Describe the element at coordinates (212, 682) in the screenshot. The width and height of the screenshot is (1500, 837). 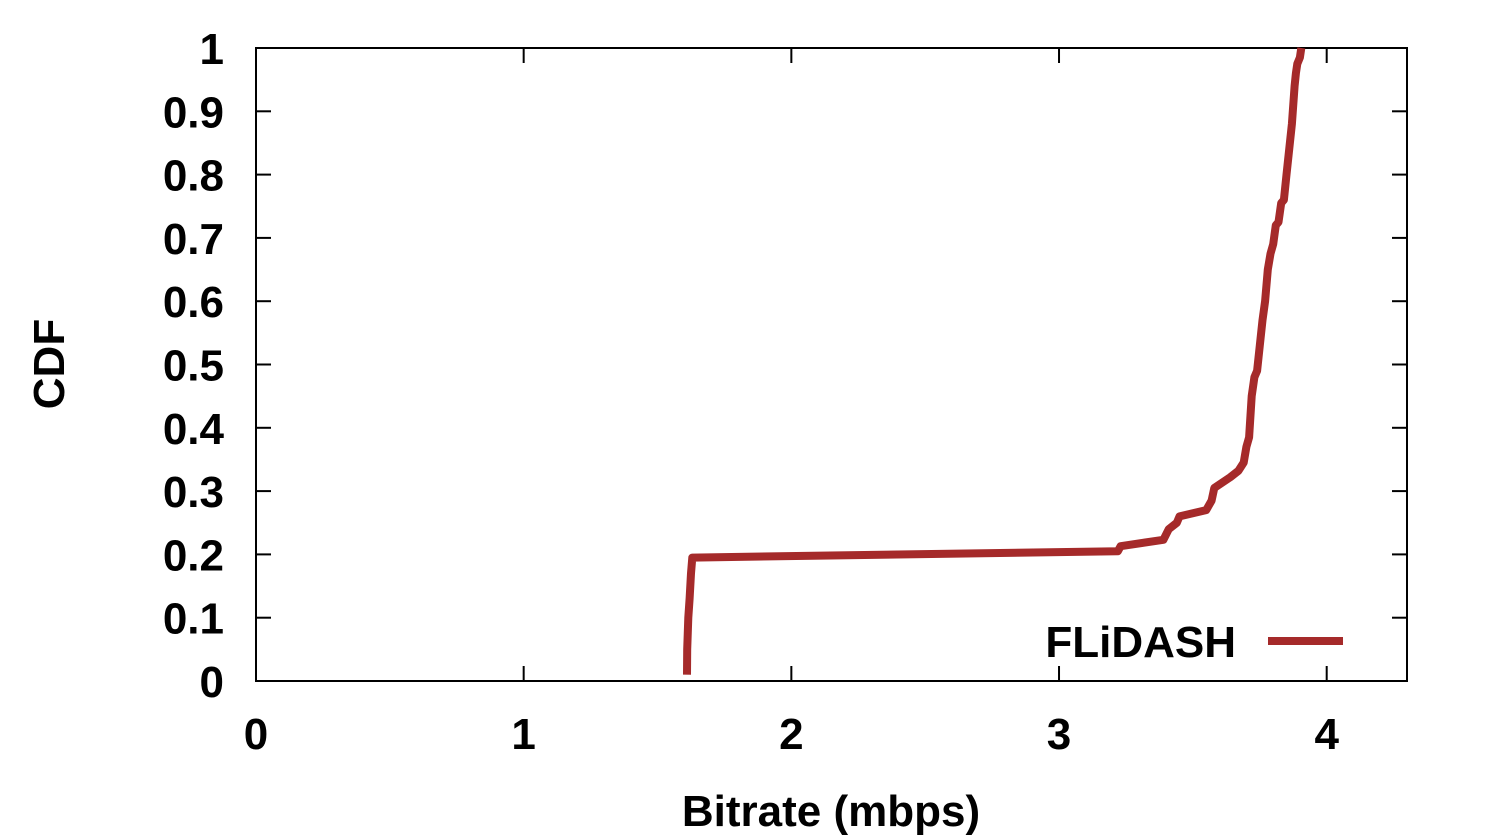
I see `y-tick-label: 0` at that location.